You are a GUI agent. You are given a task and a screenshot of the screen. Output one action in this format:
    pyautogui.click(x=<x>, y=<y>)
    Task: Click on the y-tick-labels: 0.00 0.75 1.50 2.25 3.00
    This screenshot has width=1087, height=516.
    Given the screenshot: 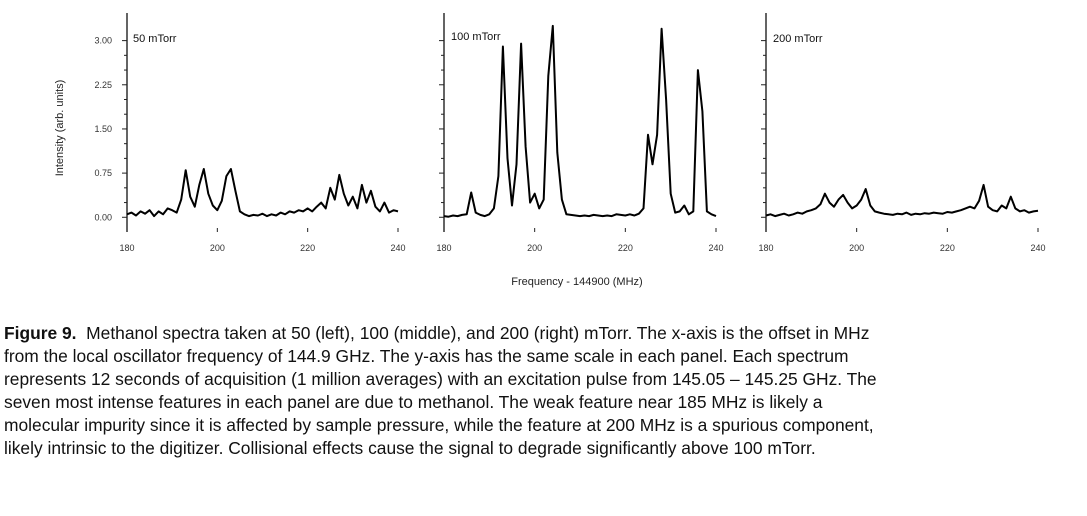 What is the action you would take?
    pyautogui.click(x=103, y=129)
    